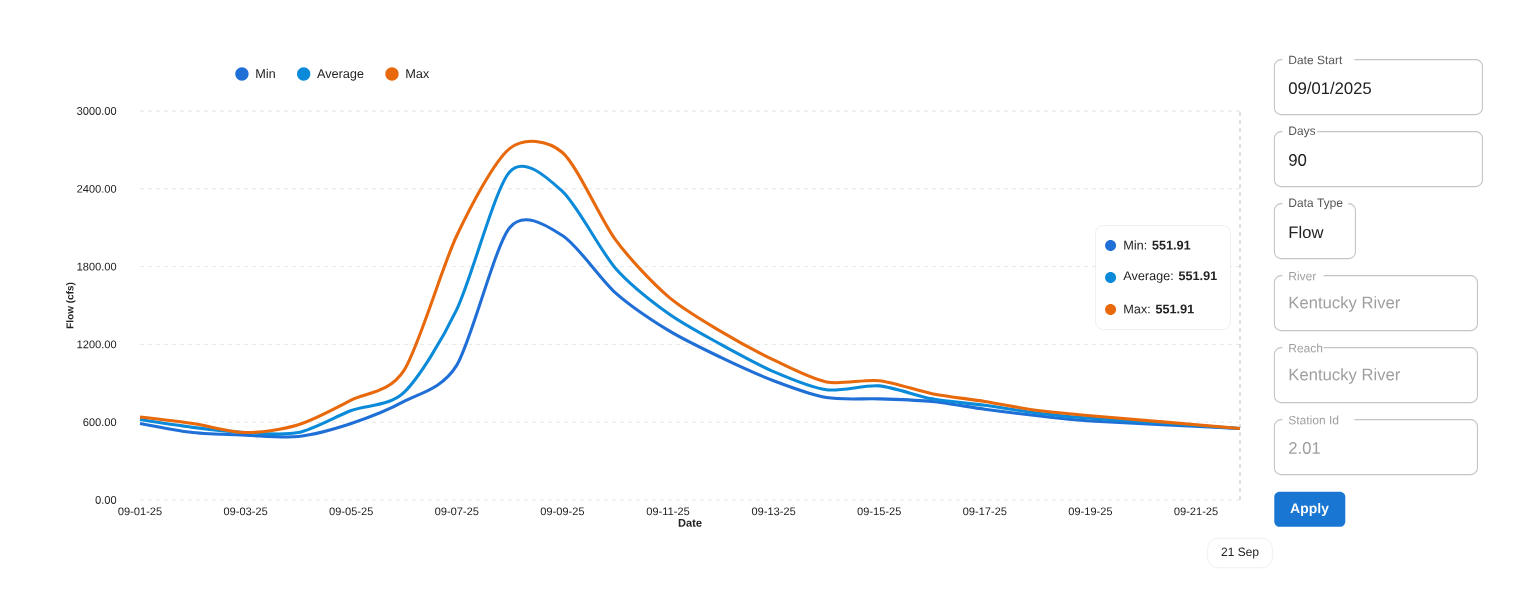 Image resolution: width=1519 pixels, height=596 pixels. Describe the element at coordinates (1329, 88) in the screenshot. I see `text: 09/01/2025` at that location.